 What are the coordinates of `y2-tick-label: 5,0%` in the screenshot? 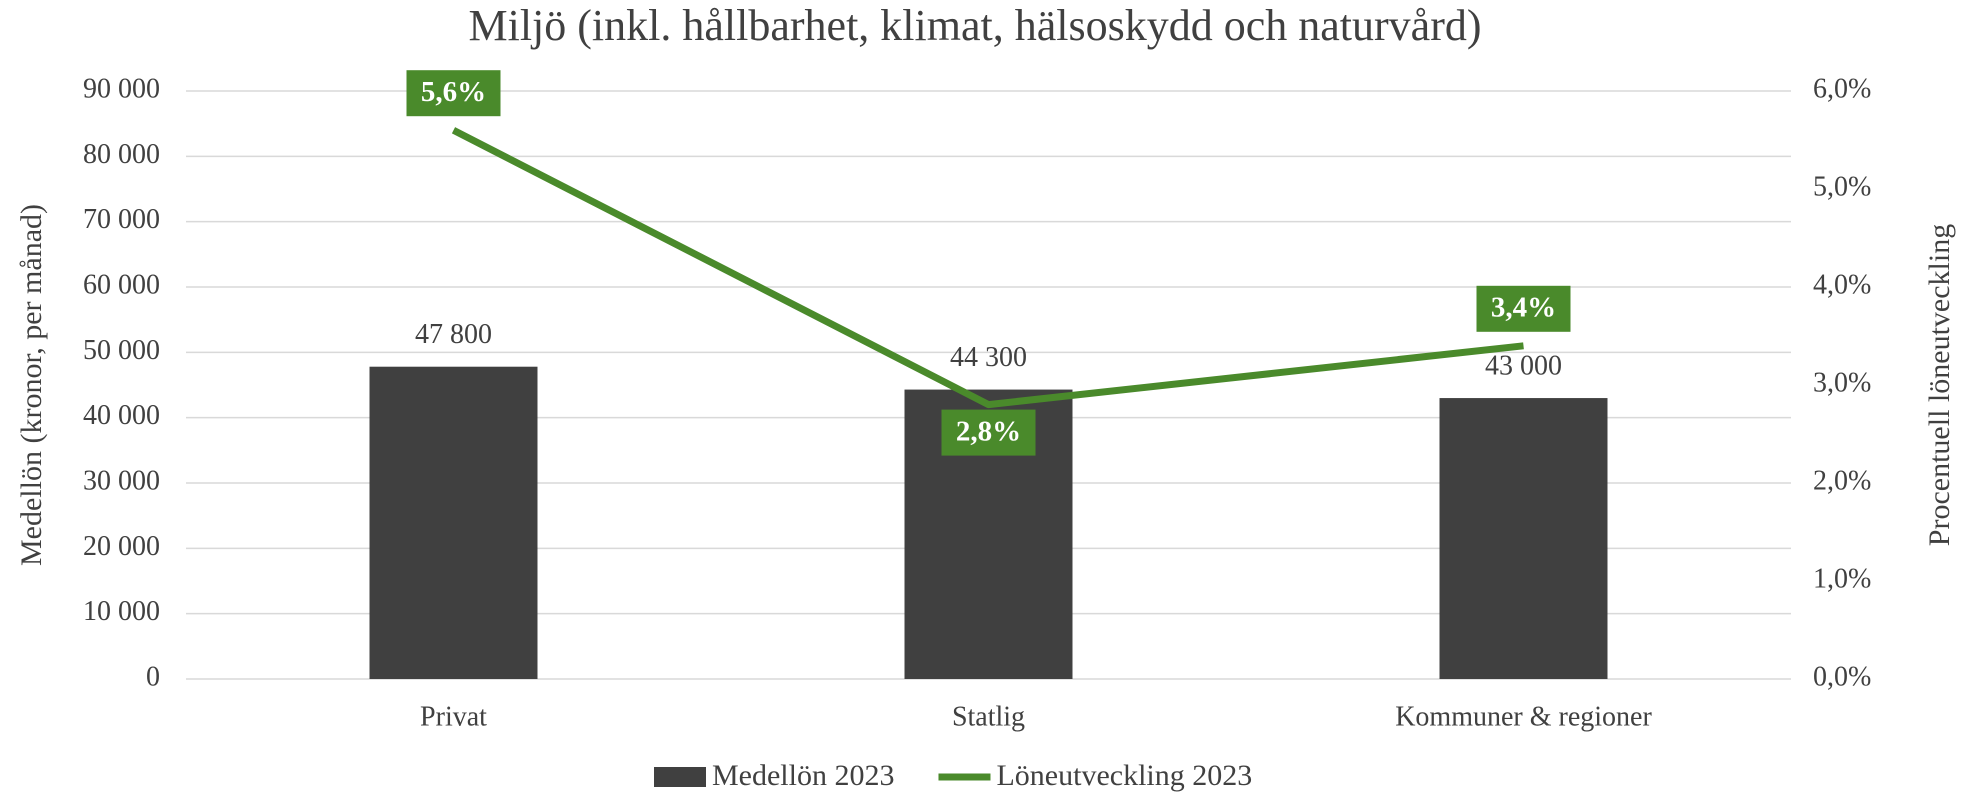 It's located at (1842, 186).